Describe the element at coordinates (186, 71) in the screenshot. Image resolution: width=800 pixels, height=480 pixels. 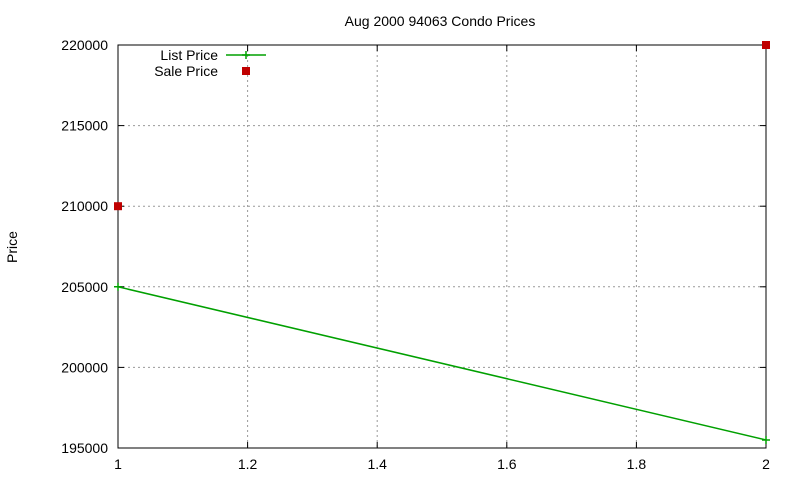
I see `legend-label-sale-price: Sale Price` at that location.